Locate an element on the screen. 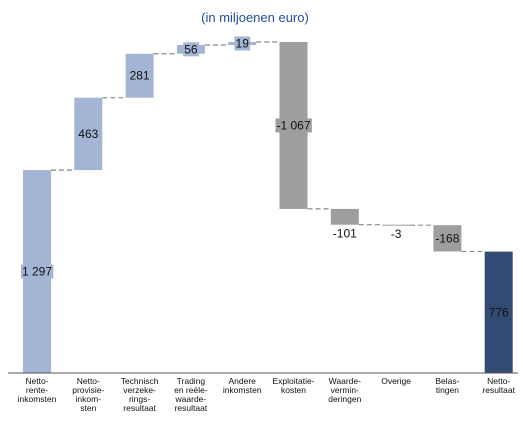 The image size is (523, 426). data-label-9: -168 is located at coordinates (447, 238).